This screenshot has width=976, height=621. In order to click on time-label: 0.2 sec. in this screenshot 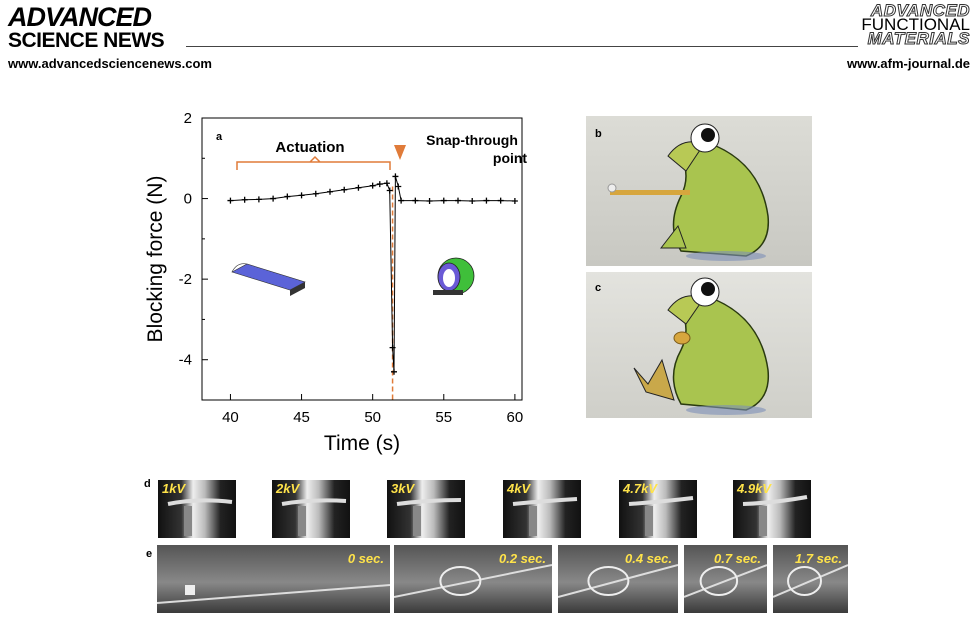, I will do `click(522, 558)`.